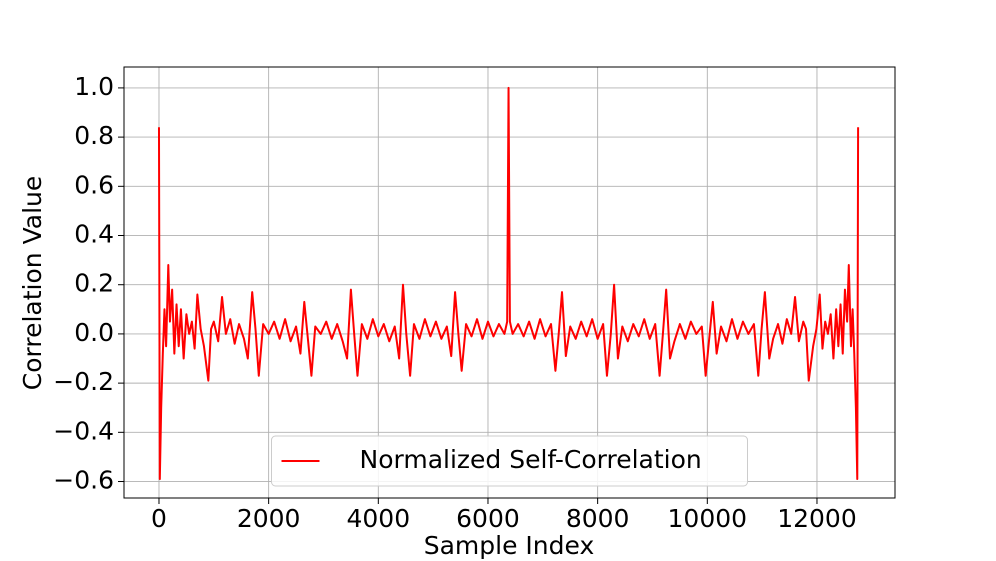 This screenshot has height=561, width=996. I want to click on y-tick-label: 1.0, so click(94, 86).